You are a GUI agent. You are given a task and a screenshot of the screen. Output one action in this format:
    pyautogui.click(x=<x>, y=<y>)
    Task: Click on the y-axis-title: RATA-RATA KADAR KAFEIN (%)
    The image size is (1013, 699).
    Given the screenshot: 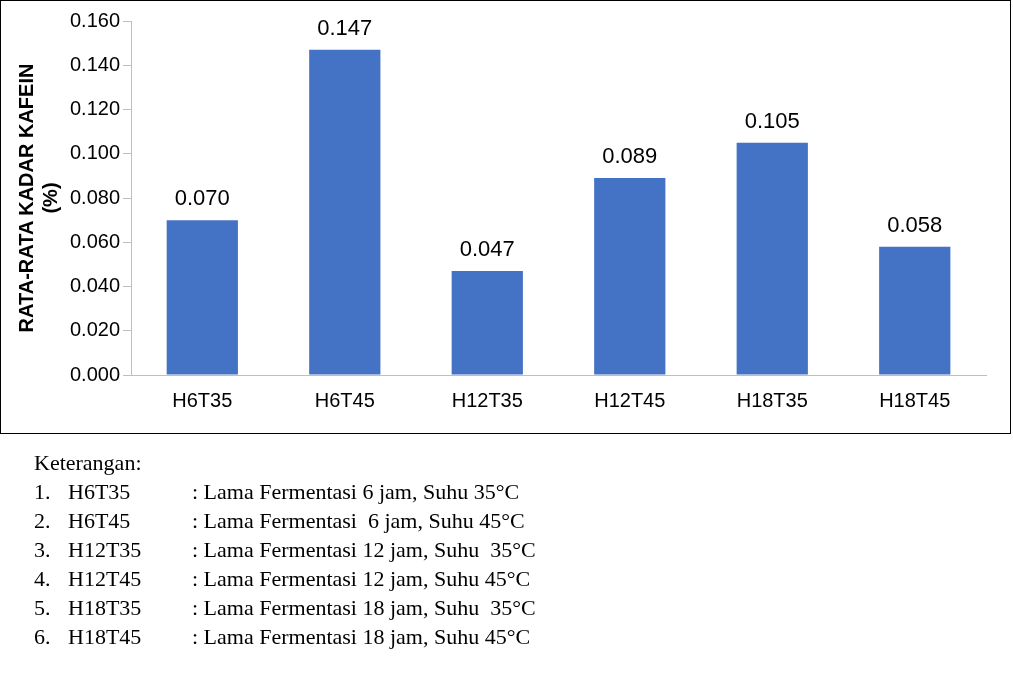 What is the action you would take?
    pyautogui.click(x=37, y=198)
    